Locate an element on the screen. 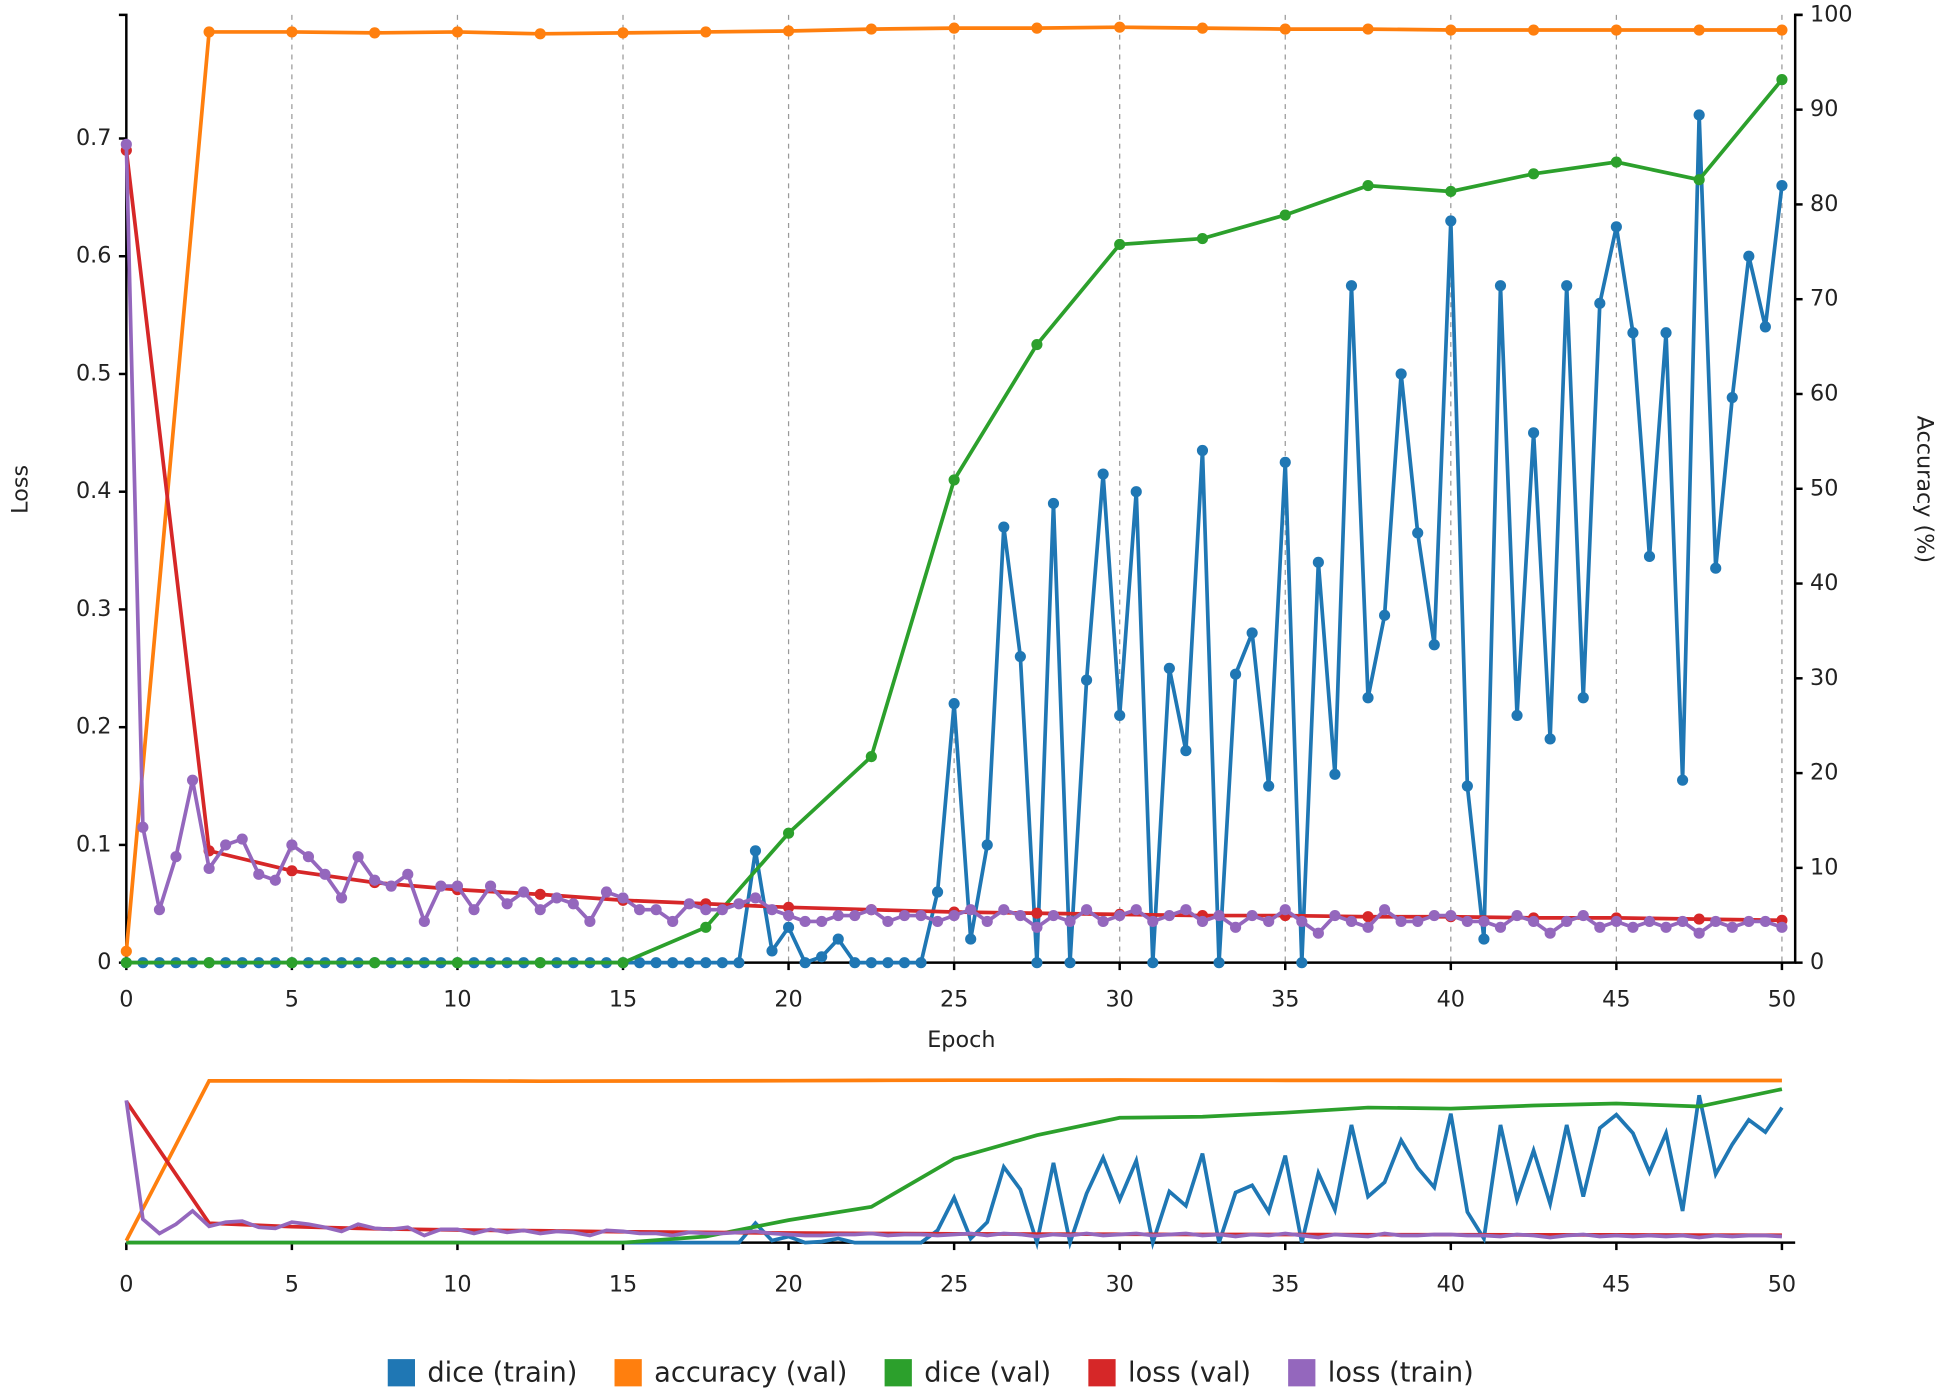 The image size is (1950, 1400). y2-tick-label: 90 is located at coordinates (1824, 109).